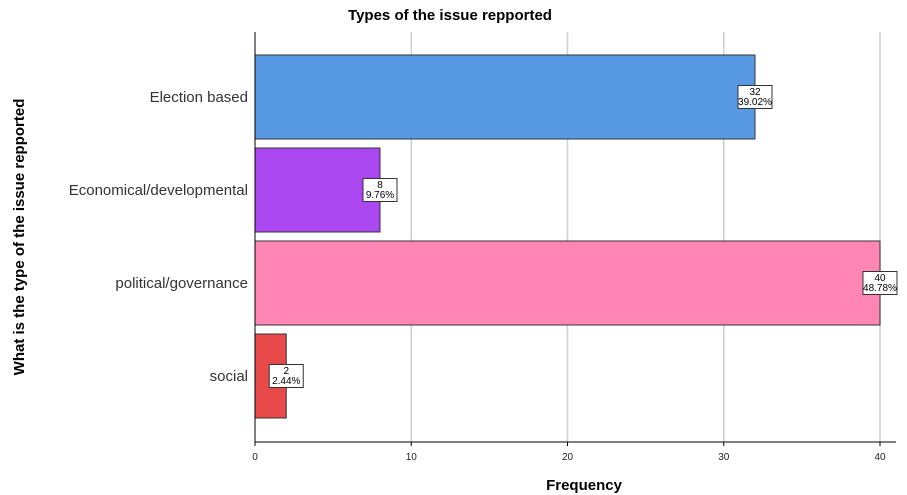 Image resolution: width=907 pixels, height=495 pixels. I want to click on data-label-percent: 9.76%, so click(380, 195).